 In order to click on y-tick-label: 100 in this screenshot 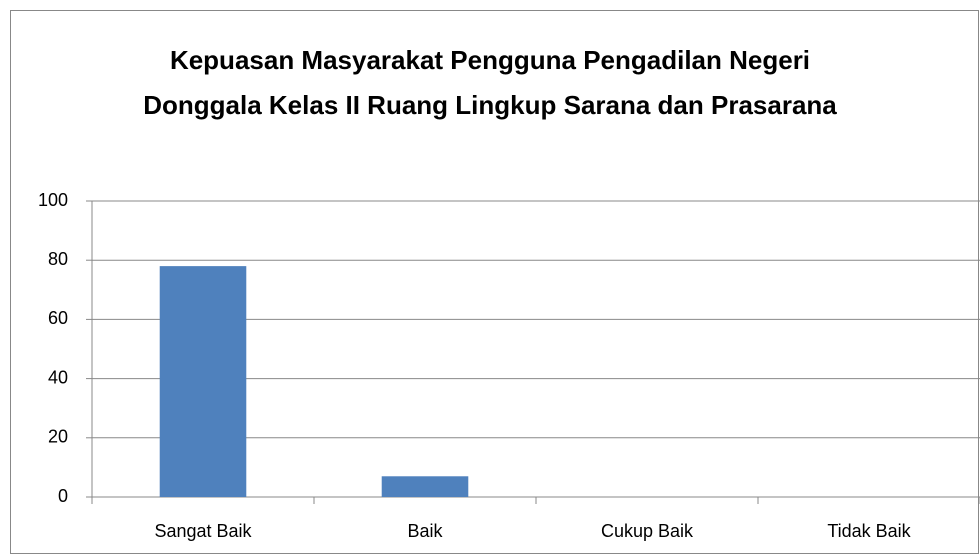, I will do `click(53, 200)`.